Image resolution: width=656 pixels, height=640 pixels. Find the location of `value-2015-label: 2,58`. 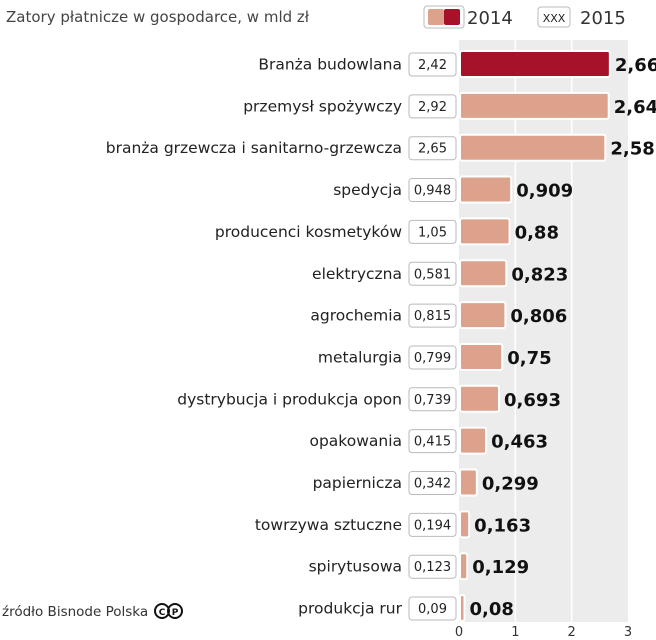

value-2015-label: 2,58 is located at coordinates (632, 149).